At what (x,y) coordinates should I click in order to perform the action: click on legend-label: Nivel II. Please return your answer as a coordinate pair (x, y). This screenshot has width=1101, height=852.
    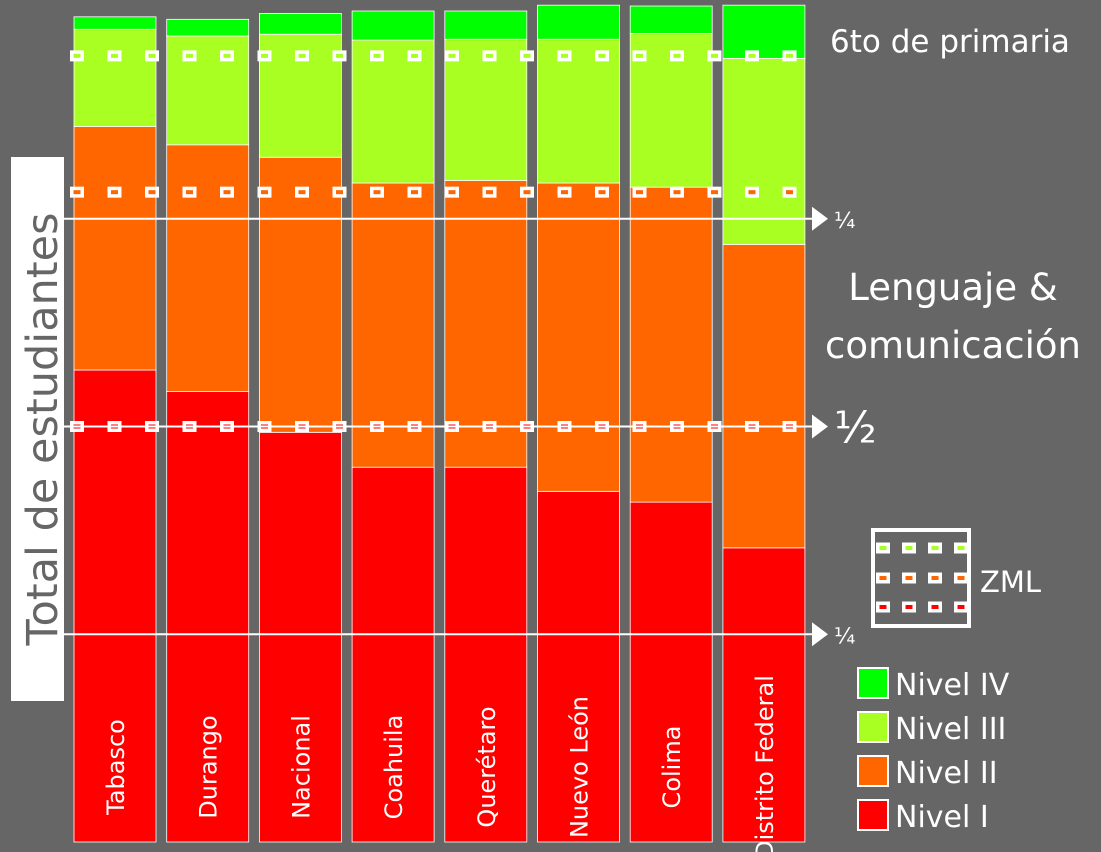
    Looking at the image, I should click on (946, 773).